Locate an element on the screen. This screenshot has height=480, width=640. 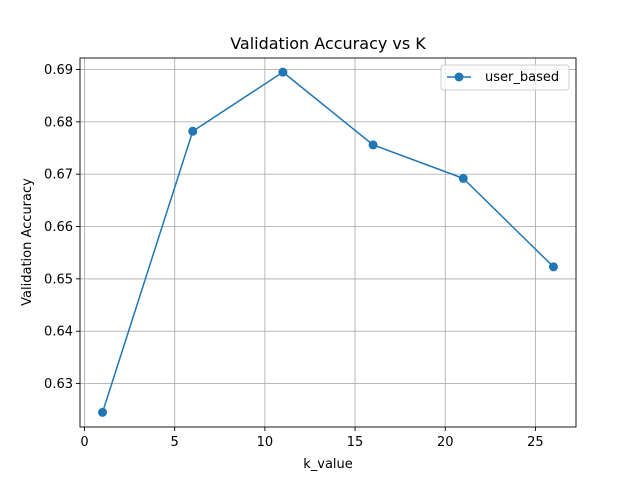
y-tick-label: 0.68 is located at coordinates (58, 122).